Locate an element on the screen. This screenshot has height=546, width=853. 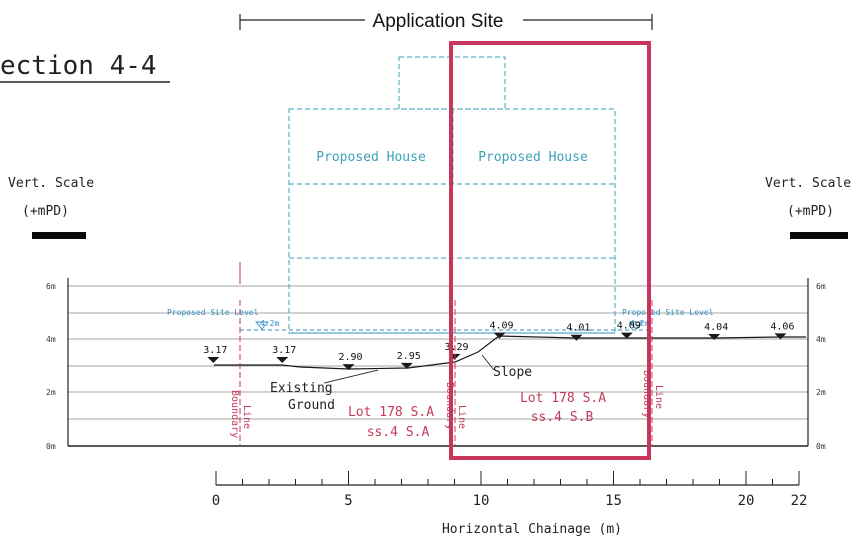
vert-scale-left-unit: (+mPD) is located at coordinates (45, 211).